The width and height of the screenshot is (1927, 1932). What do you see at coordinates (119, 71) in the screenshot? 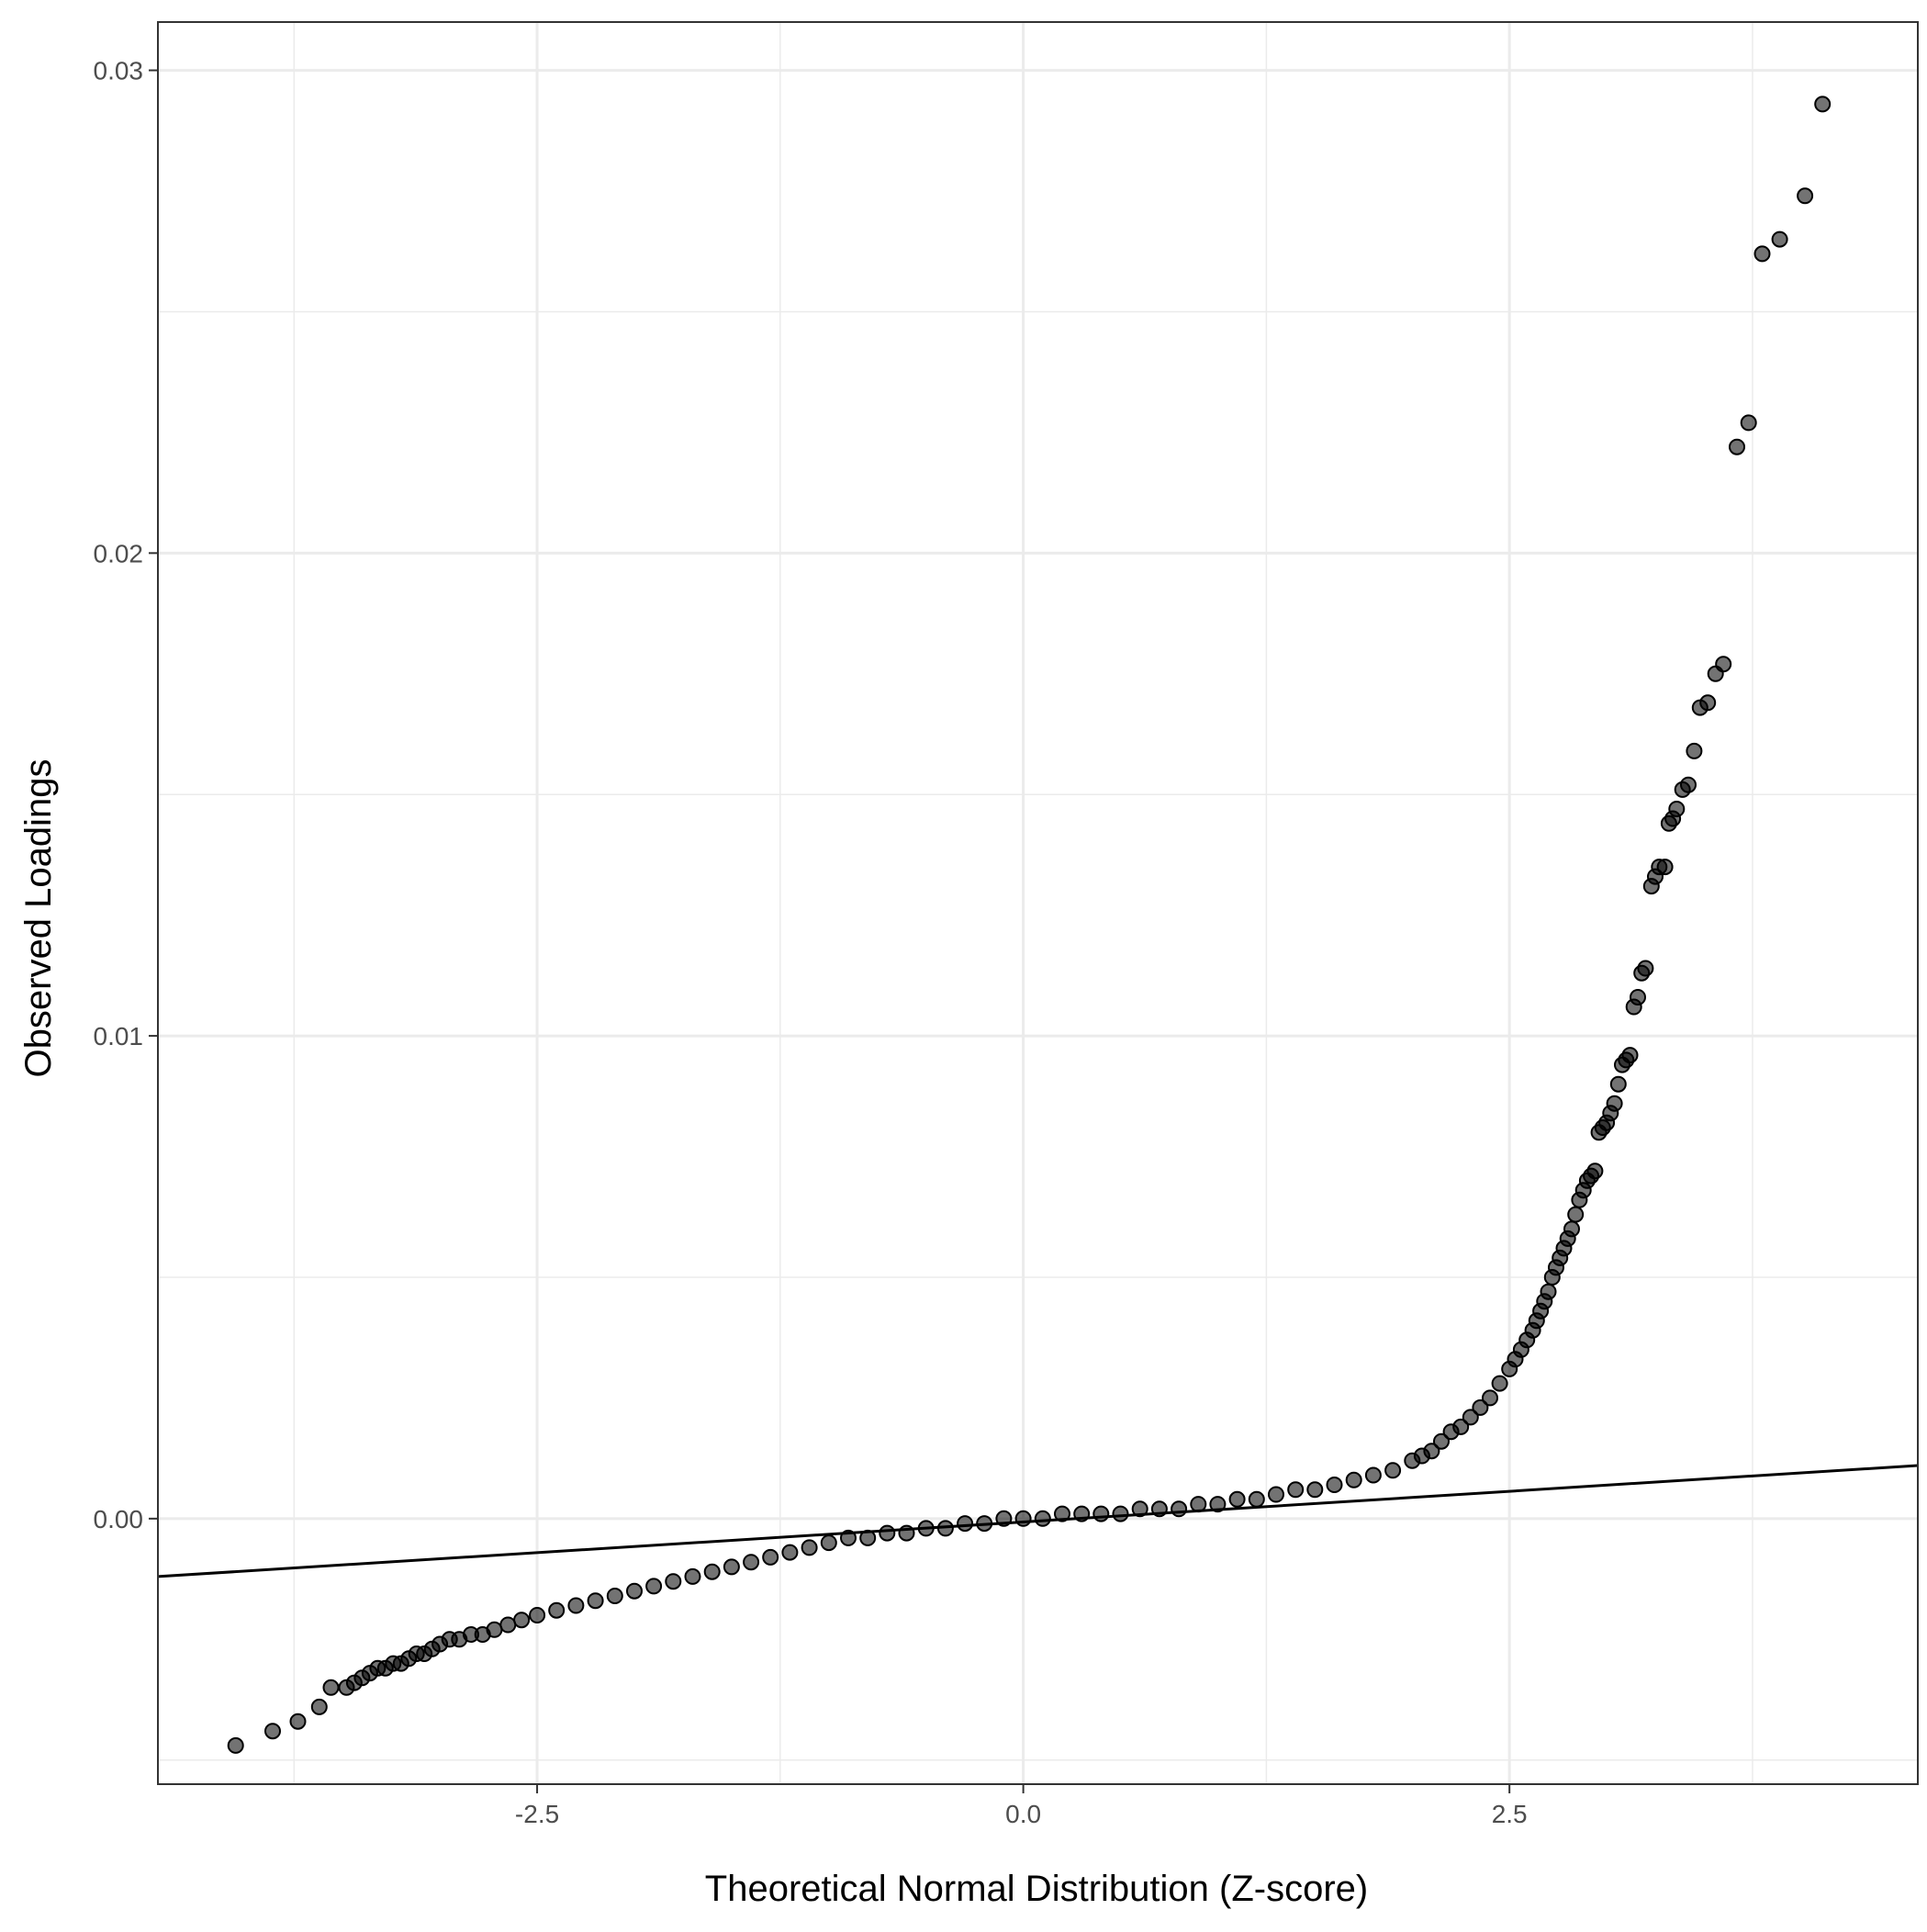
I see `y-tick-label: 0.03` at bounding box center [119, 71].